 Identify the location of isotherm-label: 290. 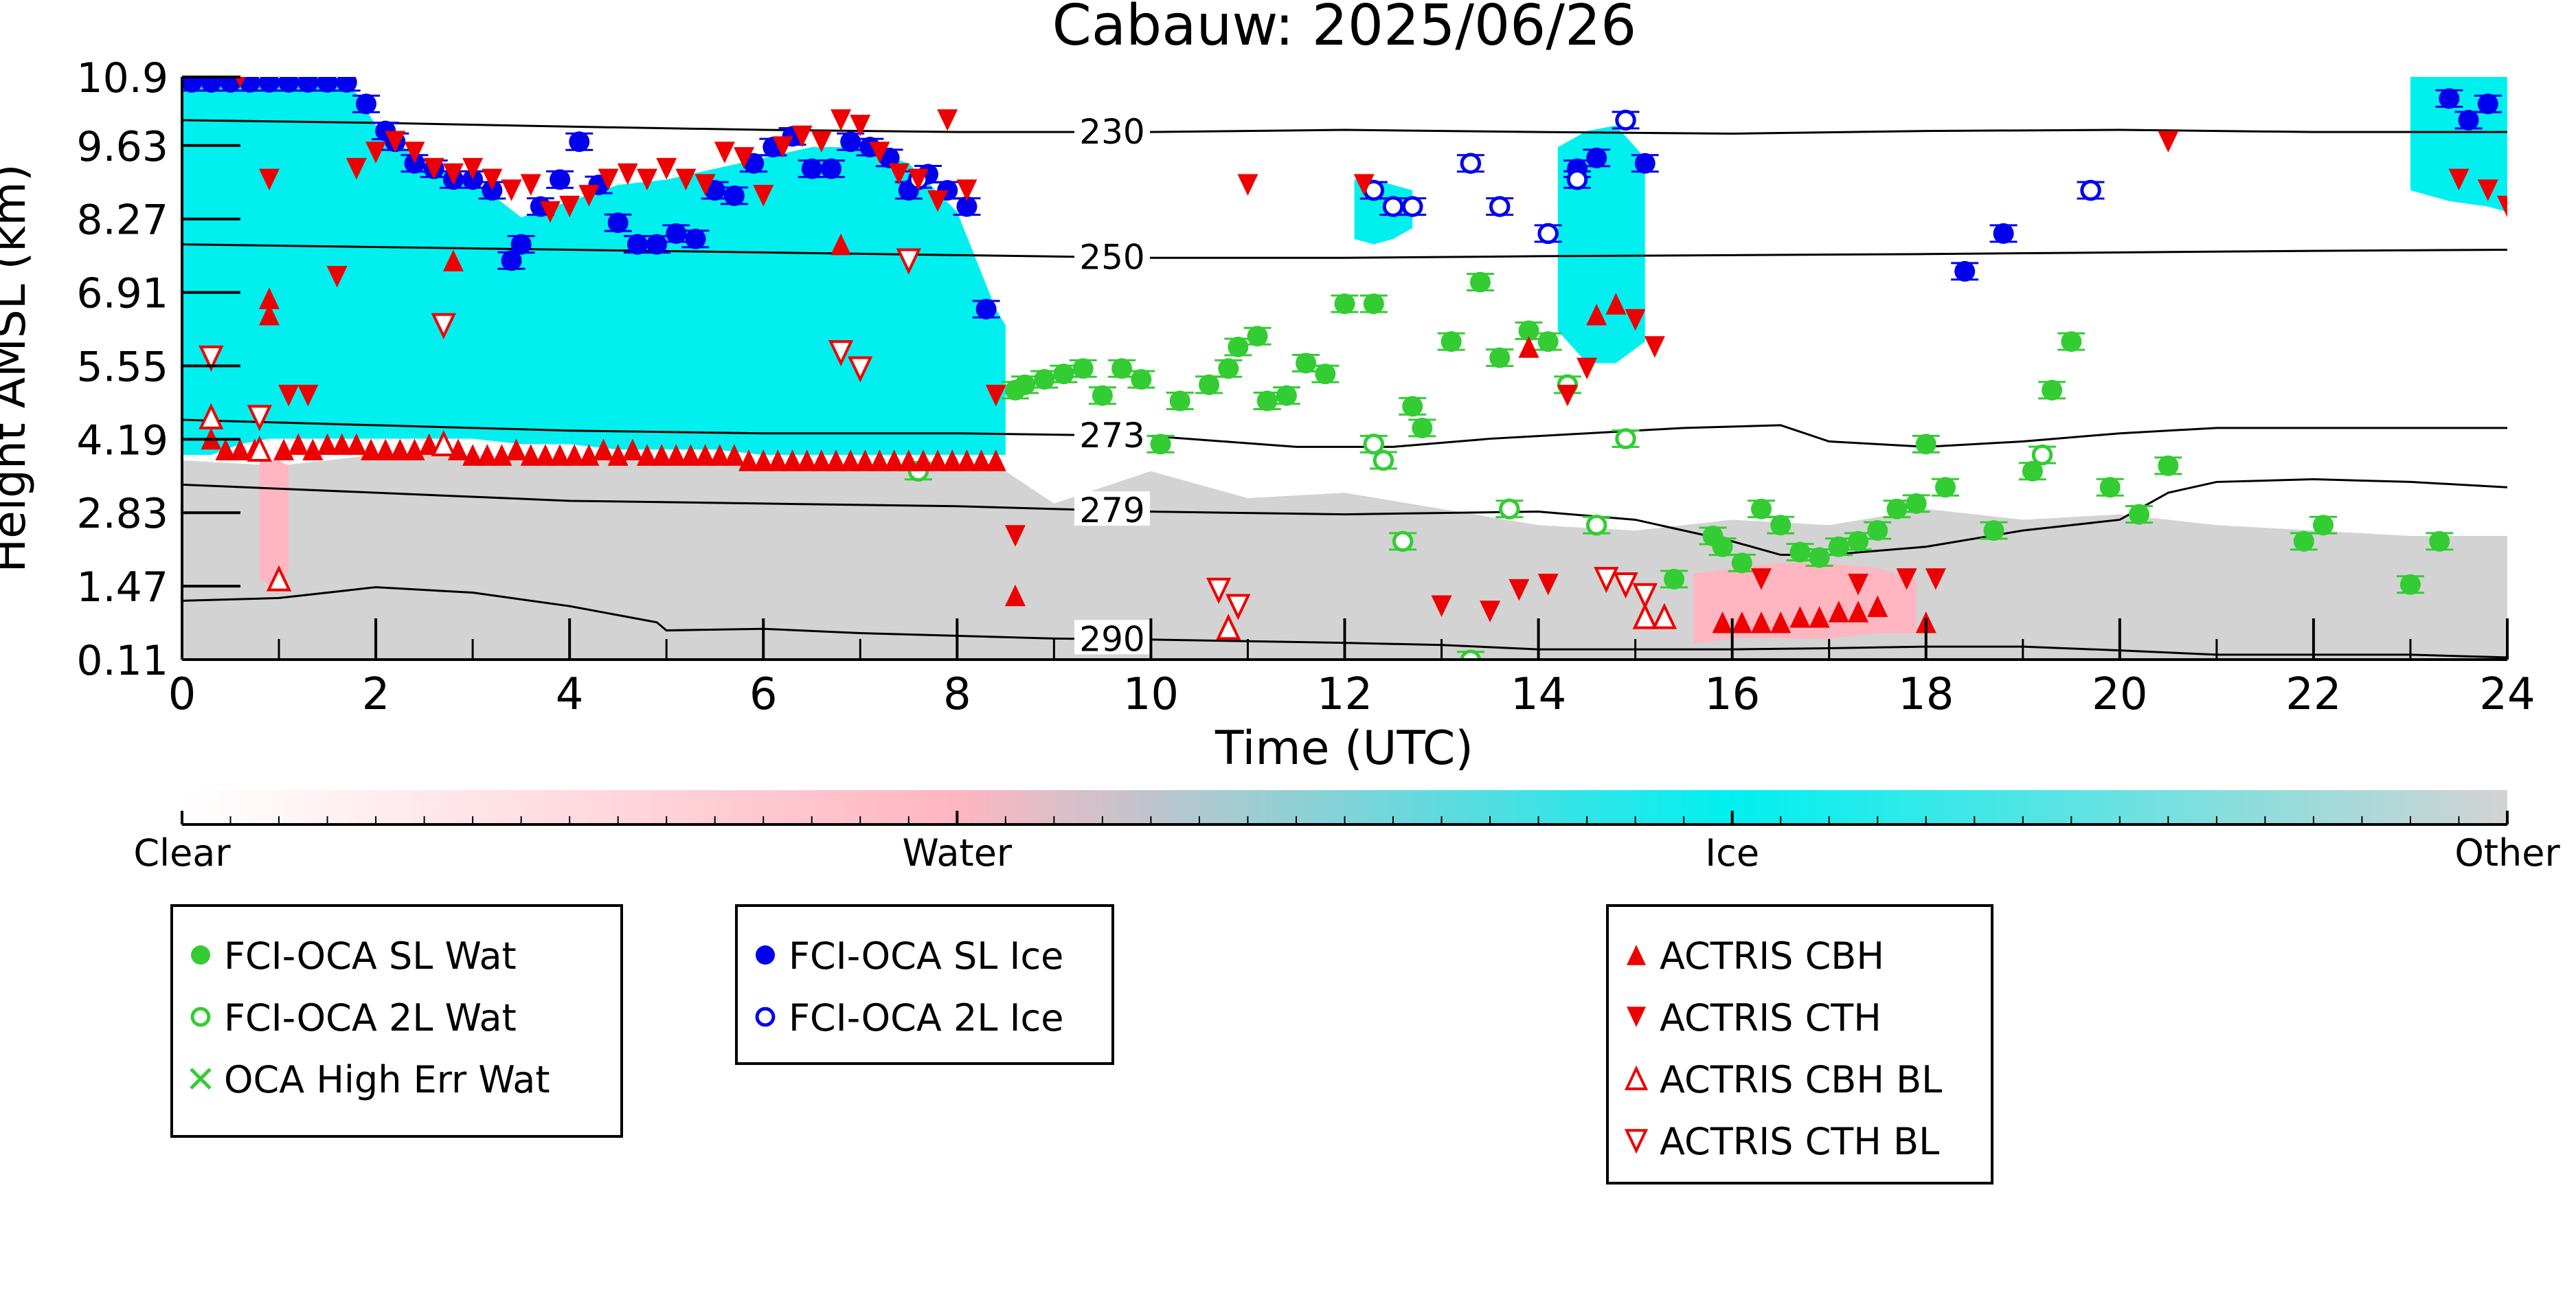
(1111, 639).